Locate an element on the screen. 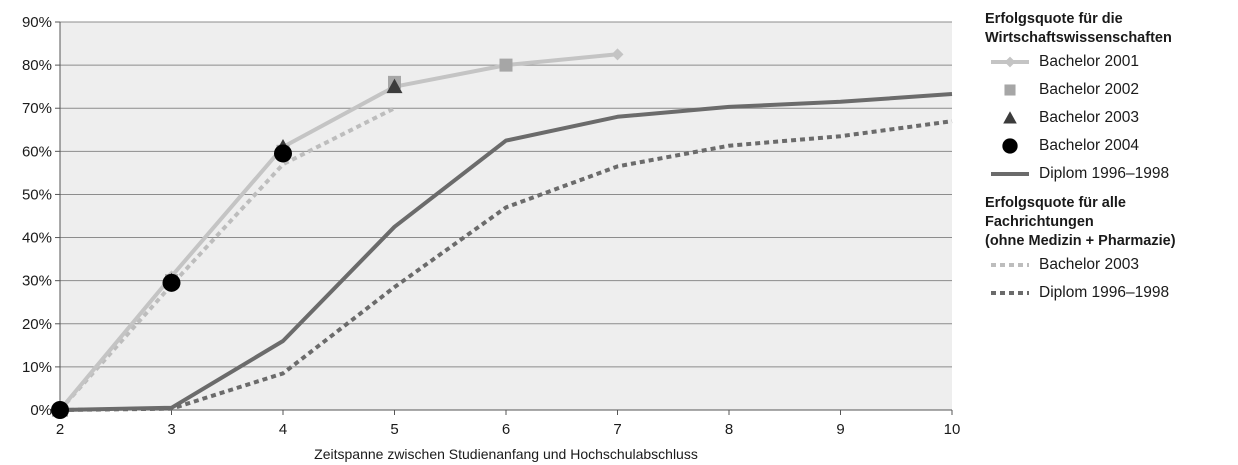  legend-item: Bachelor 2002 is located at coordinates (1110, 90).